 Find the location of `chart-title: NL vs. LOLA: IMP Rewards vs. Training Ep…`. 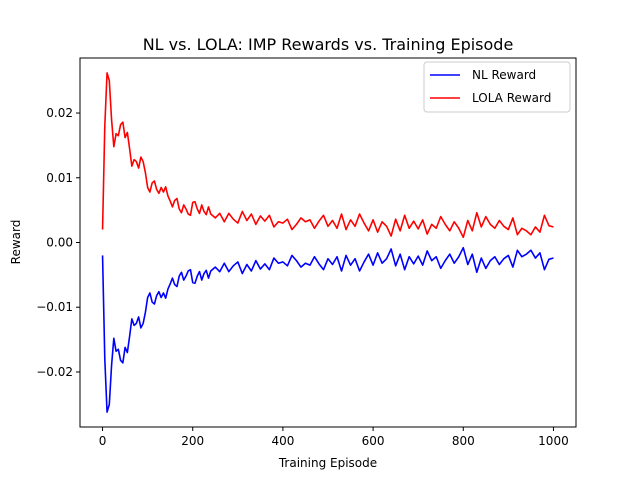

chart-title: NL vs. LOLA: IMP Rewards vs. Training Ep… is located at coordinates (328, 44).